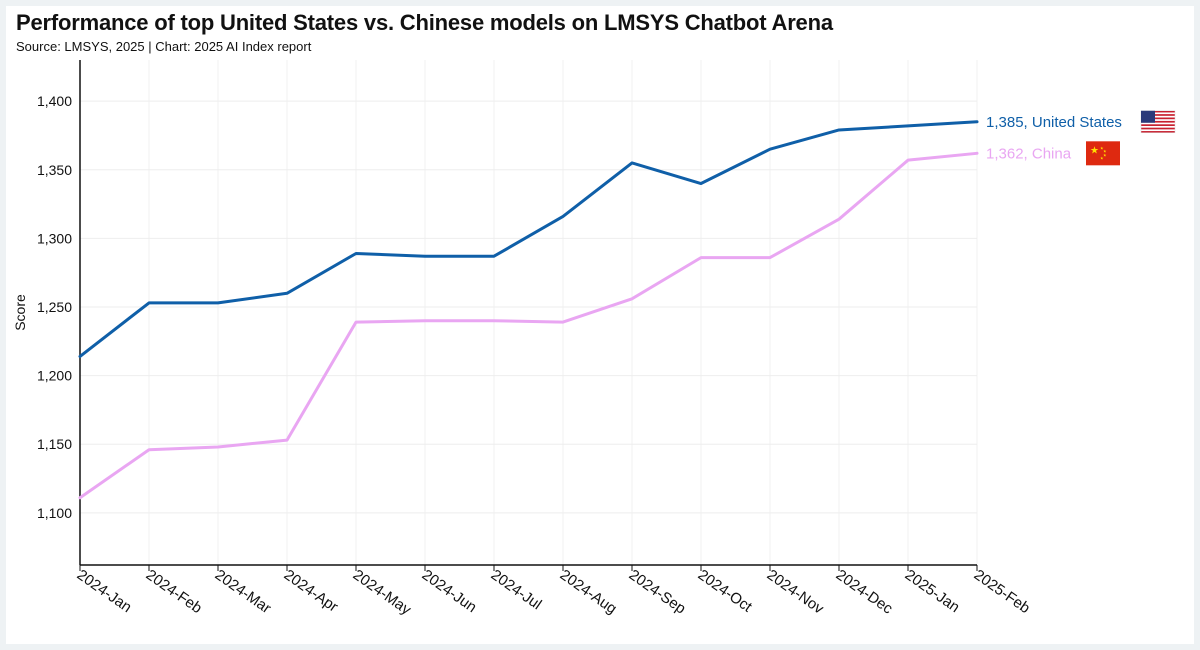 Image resolution: width=1200 pixels, height=650 pixels. What do you see at coordinates (54, 101) in the screenshot?
I see `y-tick-label: 1,400` at bounding box center [54, 101].